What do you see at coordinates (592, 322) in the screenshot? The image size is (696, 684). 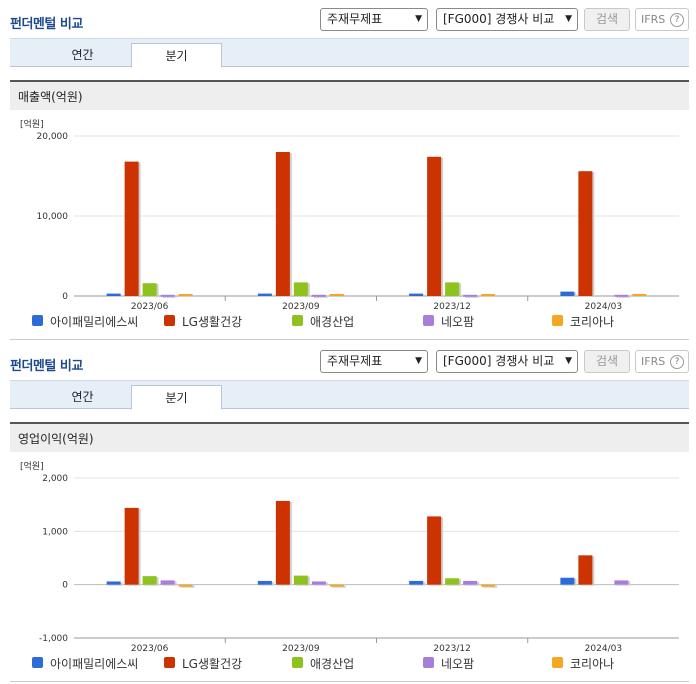 I see `legend-label: 코리아나` at bounding box center [592, 322].